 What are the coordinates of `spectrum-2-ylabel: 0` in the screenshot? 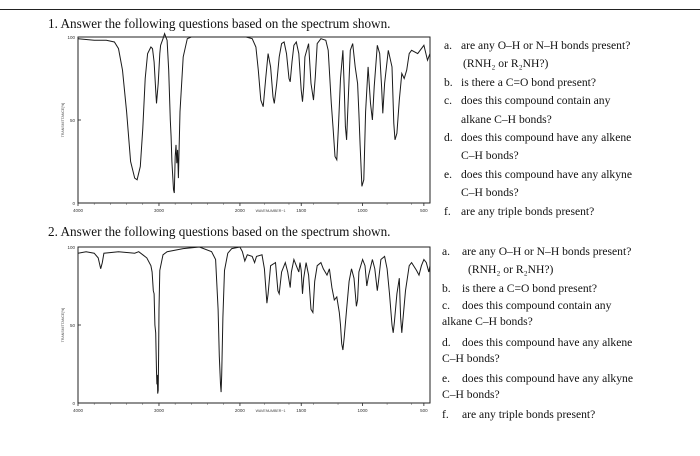 It's located at (73, 403).